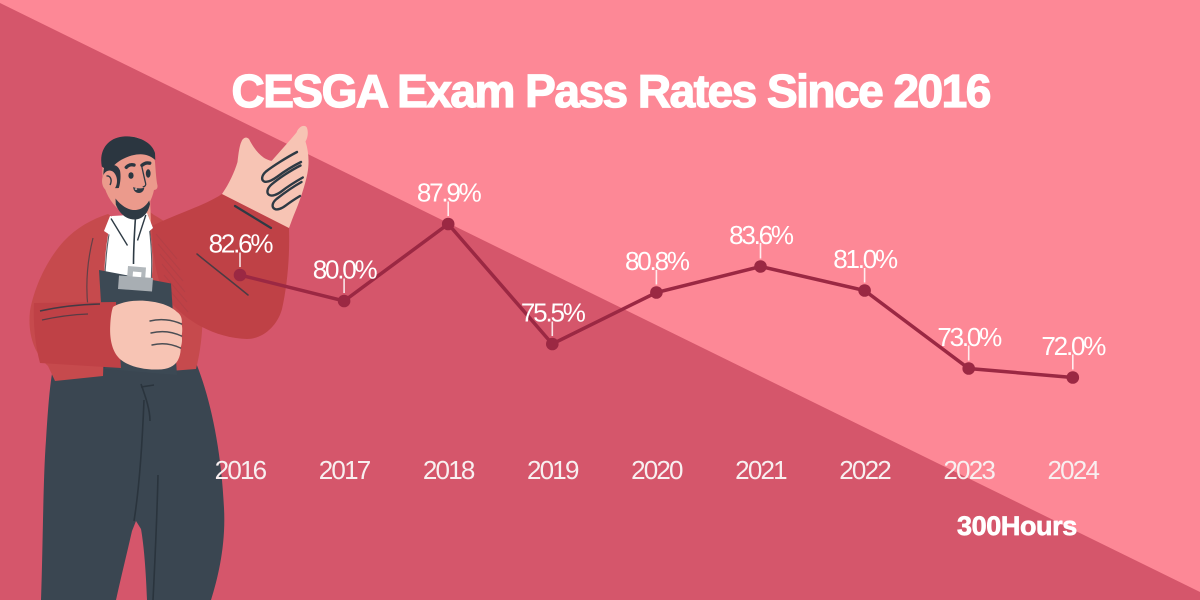 The height and width of the screenshot is (600, 1200). What do you see at coordinates (865, 470) in the screenshot?
I see `svg-text: 2022` at bounding box center [865, 470].